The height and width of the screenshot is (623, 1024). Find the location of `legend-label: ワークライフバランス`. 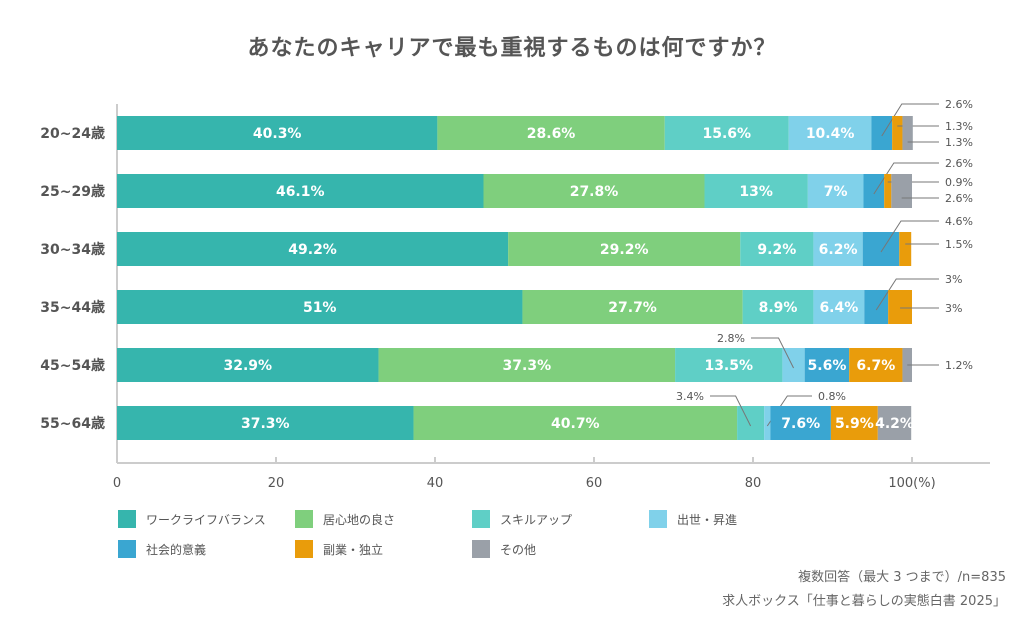

legend-label: ワークライフバランス is located at coordinates (206, 519).